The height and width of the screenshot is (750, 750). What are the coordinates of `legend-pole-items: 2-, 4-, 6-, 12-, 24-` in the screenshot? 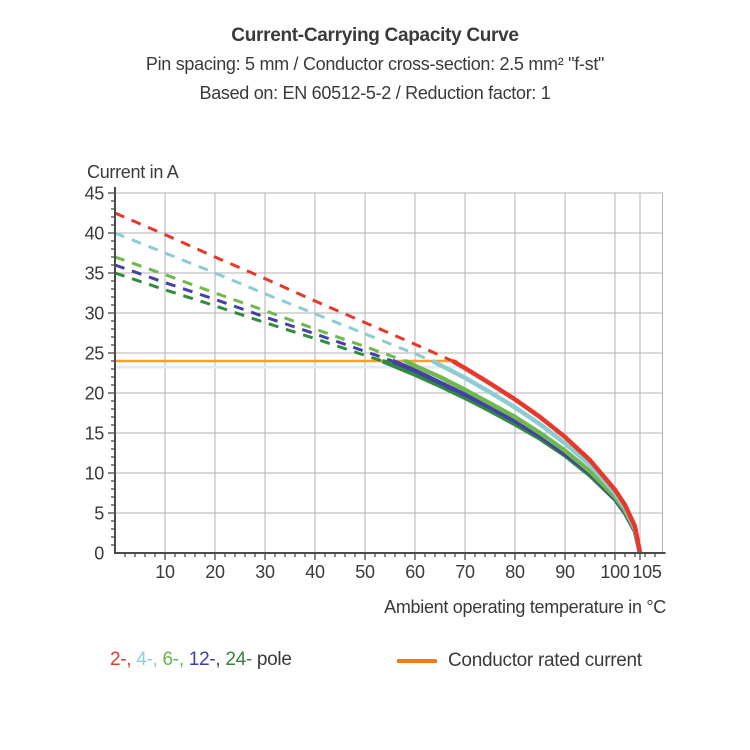 It's located at (183, 659).